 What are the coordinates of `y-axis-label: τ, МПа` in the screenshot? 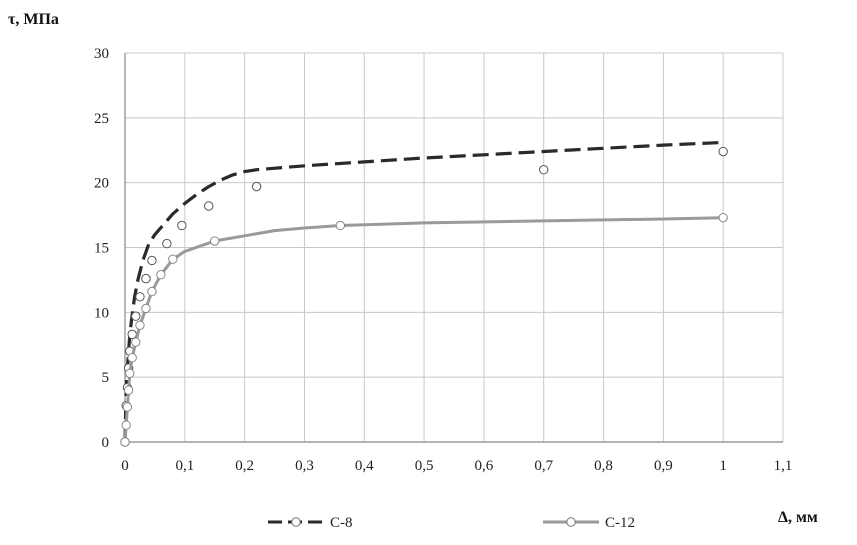 It's located at (33, 19).